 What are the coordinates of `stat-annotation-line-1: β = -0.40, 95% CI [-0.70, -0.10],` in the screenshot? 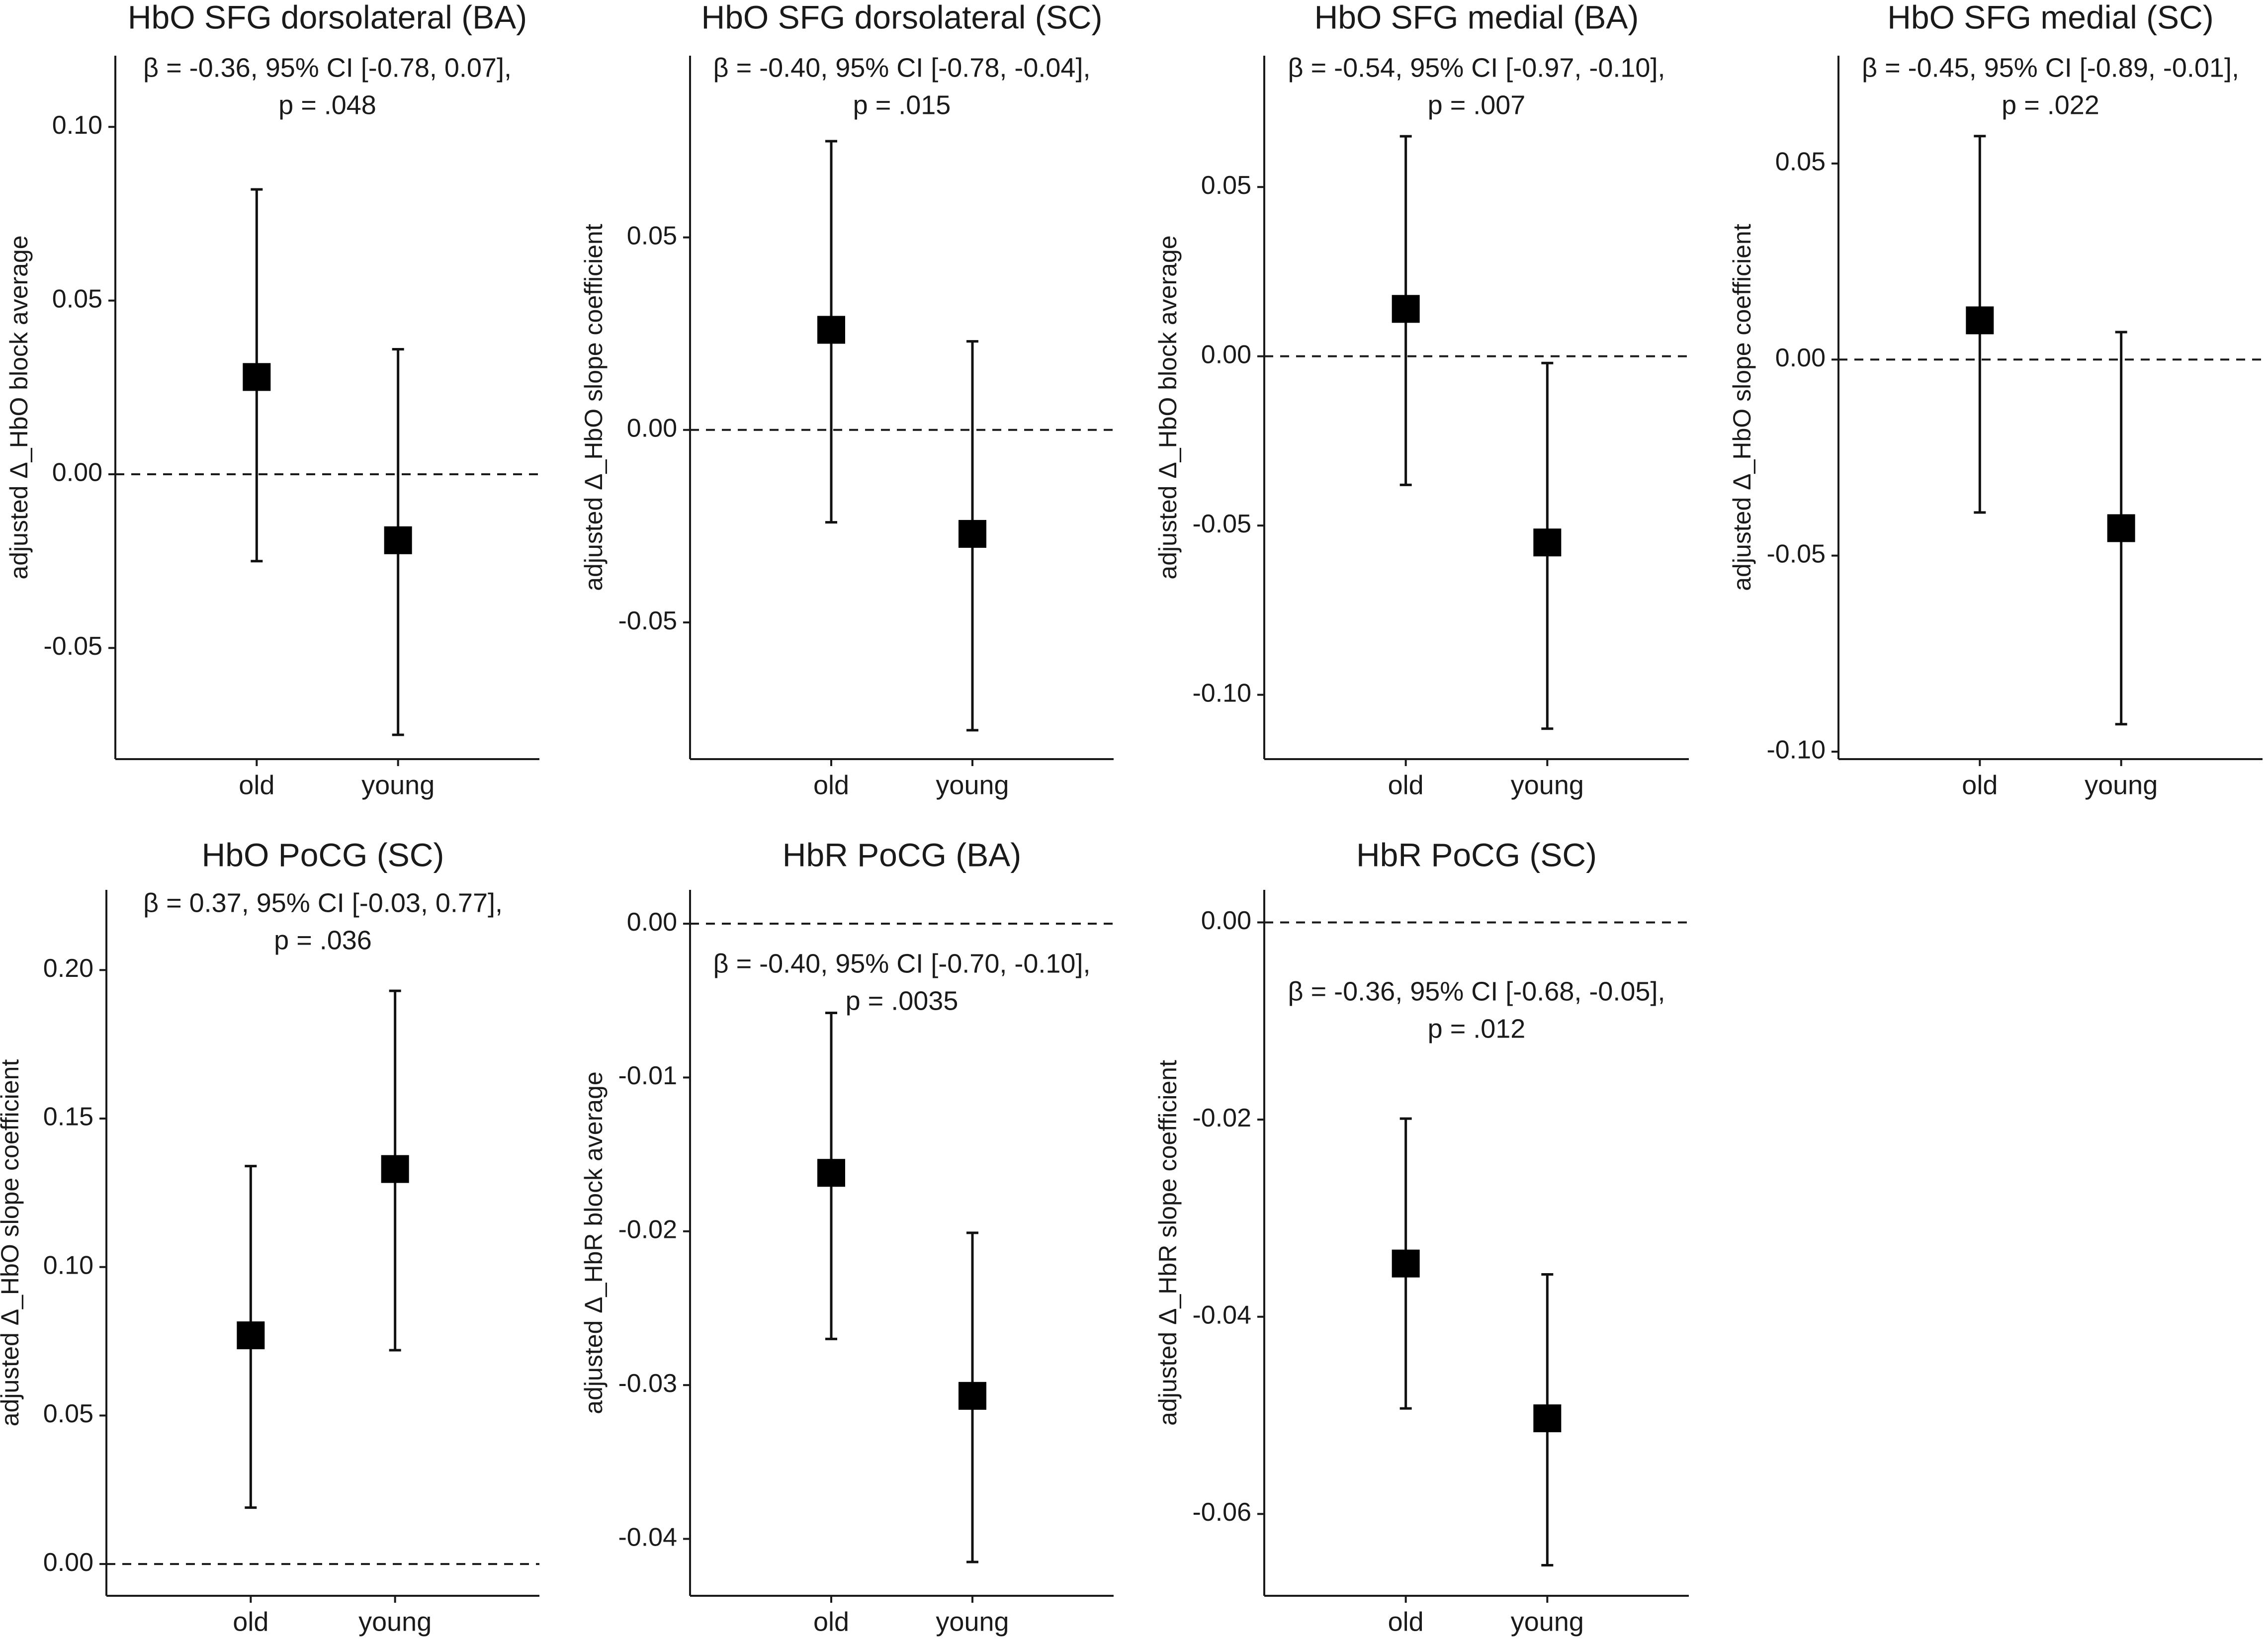 It's located at (902, 964).